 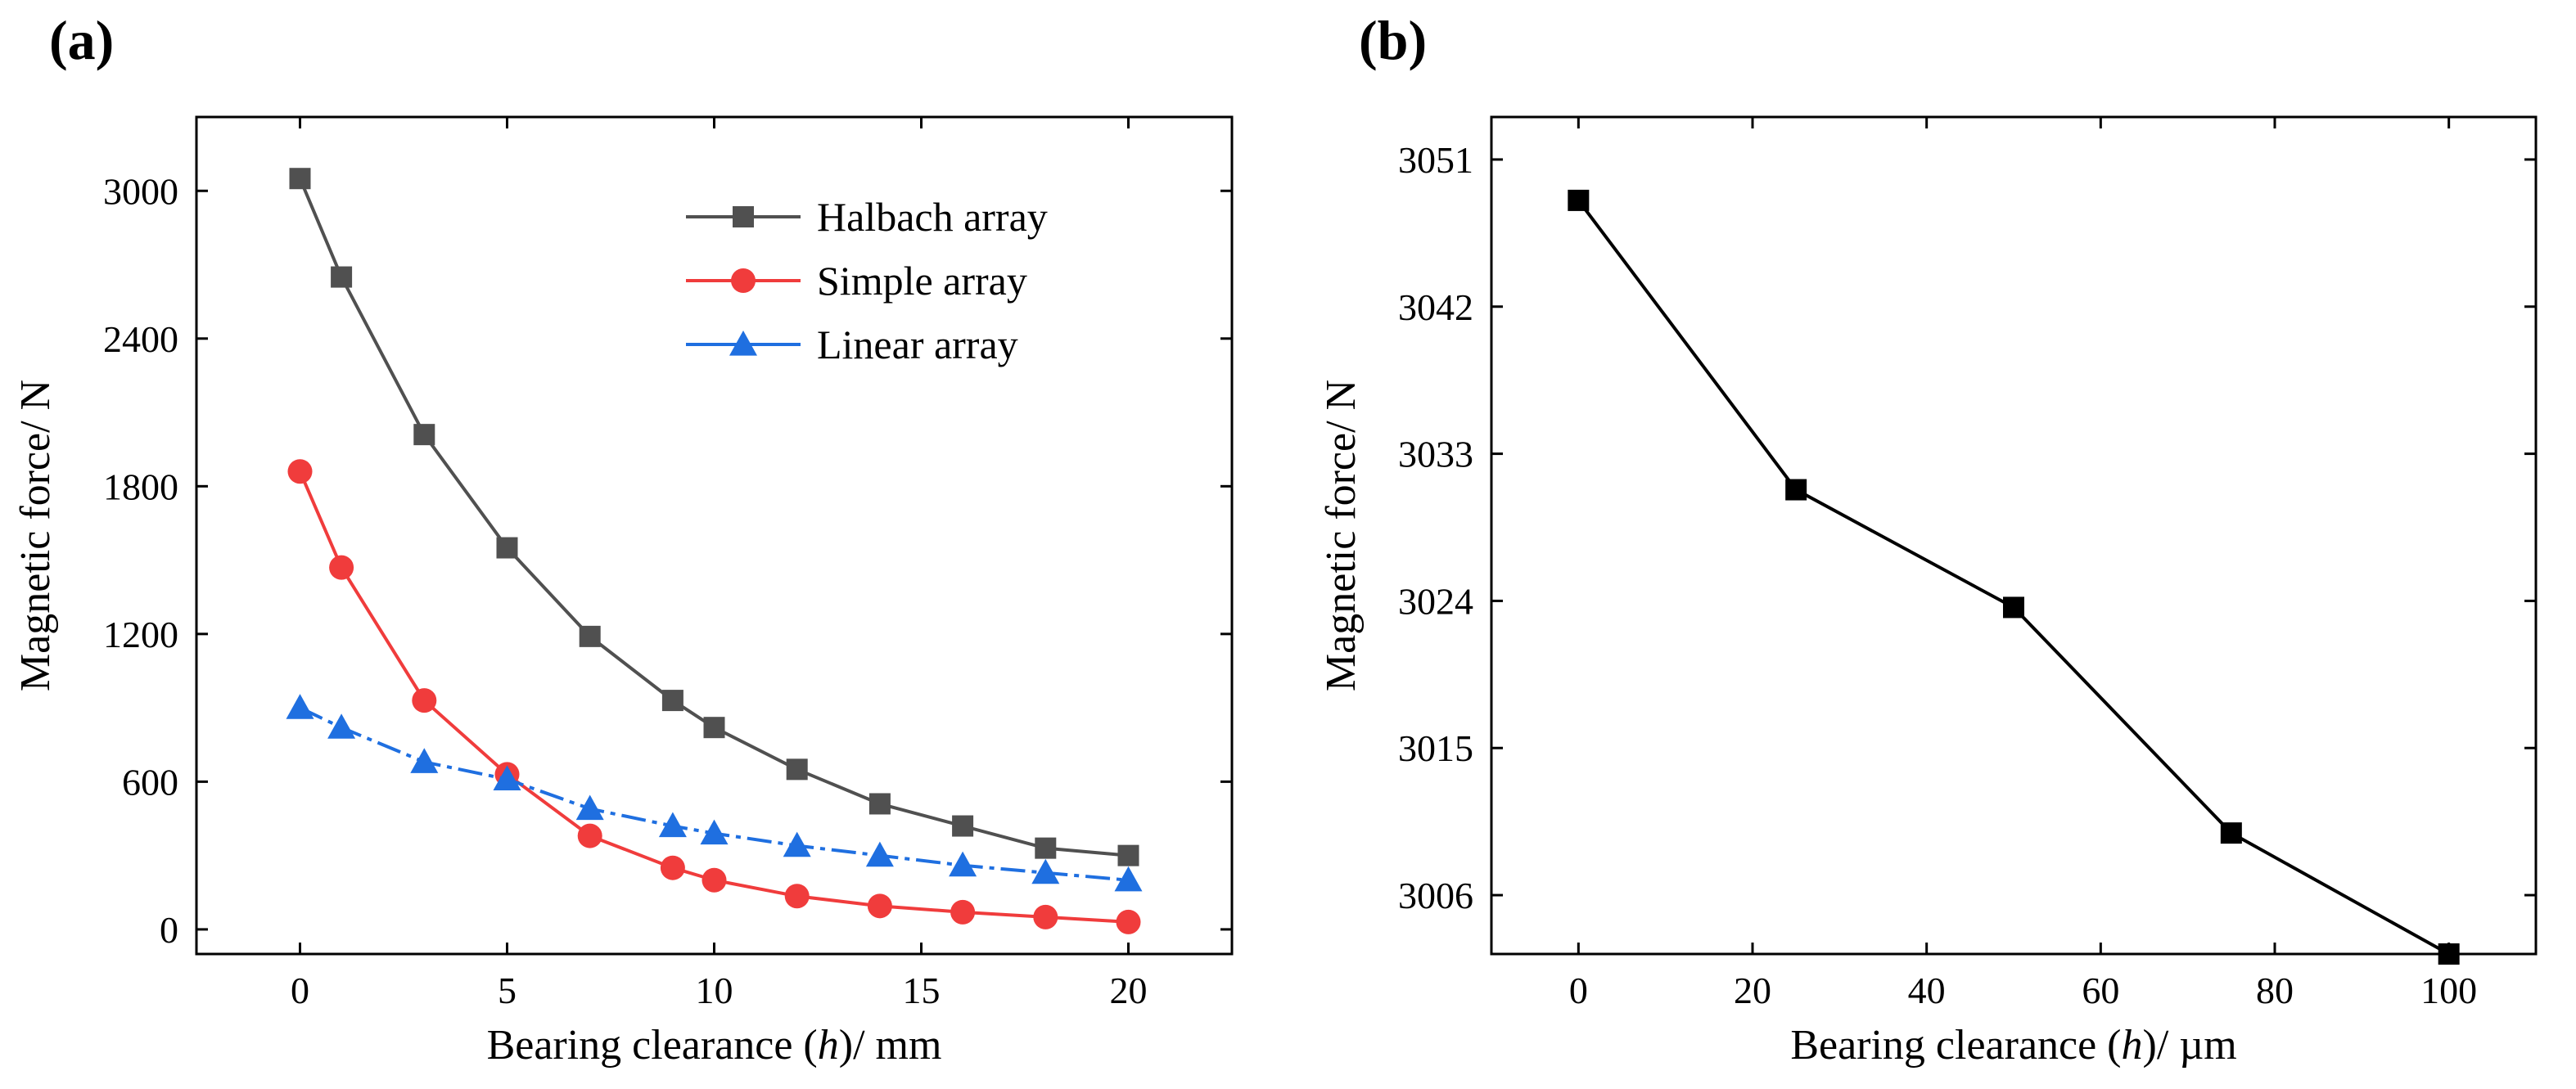 I want to click on y-tick-label: 1200, so click(x=140, y=635).